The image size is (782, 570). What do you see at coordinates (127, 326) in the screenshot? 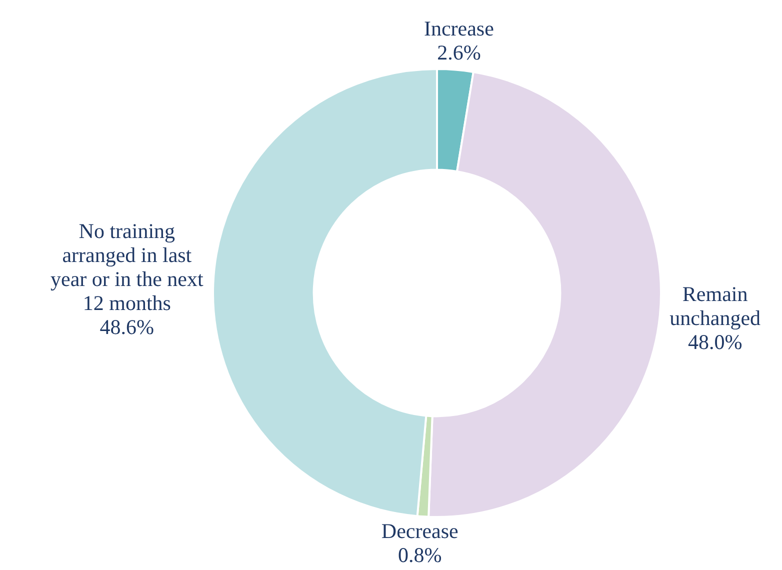
I see `data-label: 48.6%` at bounding box center [127, 326].